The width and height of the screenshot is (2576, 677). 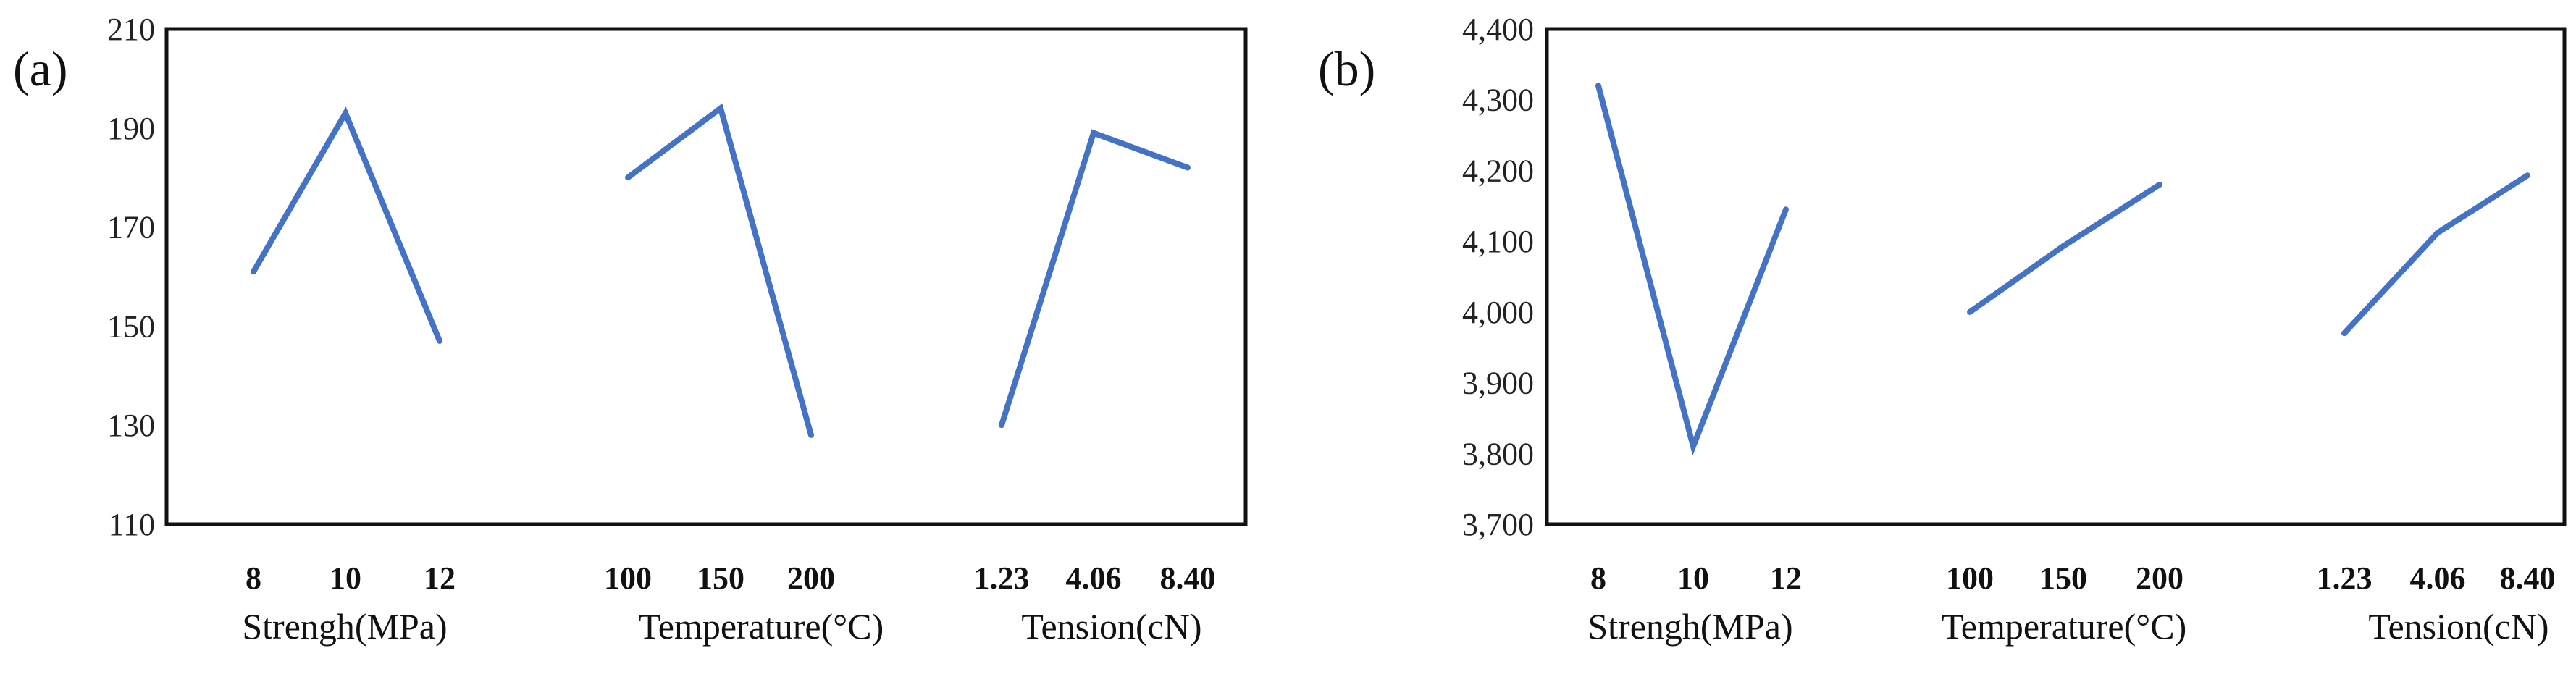 What do you see at coordinates (131, 228) in the screenshot?
I see `y-tick-label: 170` at bounding box center [131, 228].